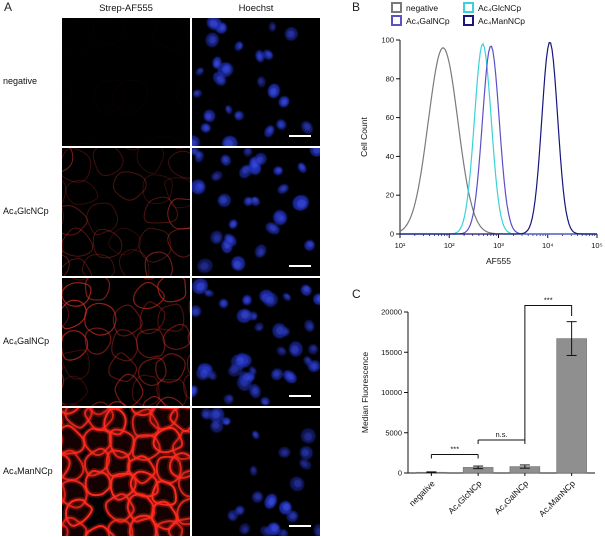  I want to click on svg-text: Median Fluorescence, so click(365, 393).